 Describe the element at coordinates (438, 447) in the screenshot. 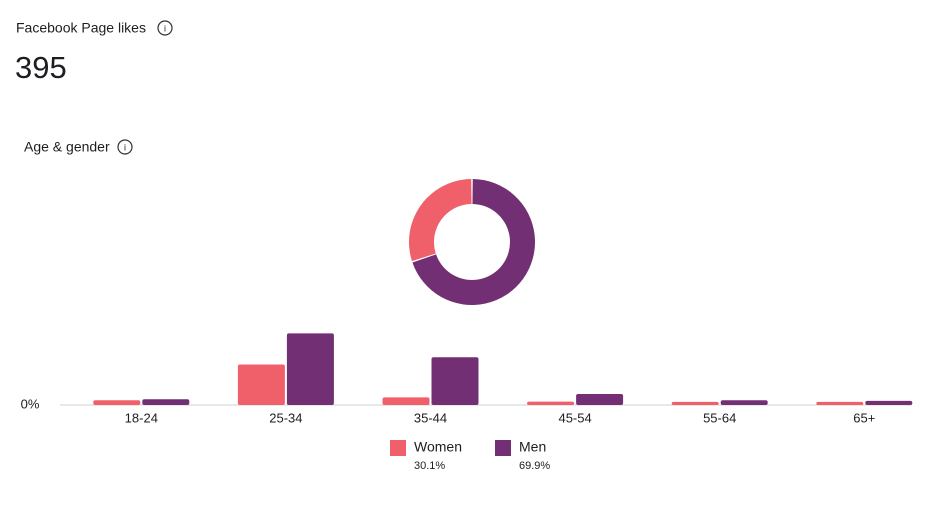

I see `legend-label: Women` at that location.